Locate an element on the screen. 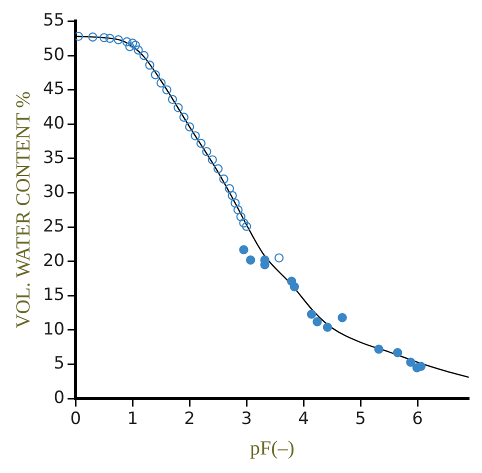 The width and height of the screenshot is (482, 473). y-tick-label: 25 is located at coordinates (53, 226).